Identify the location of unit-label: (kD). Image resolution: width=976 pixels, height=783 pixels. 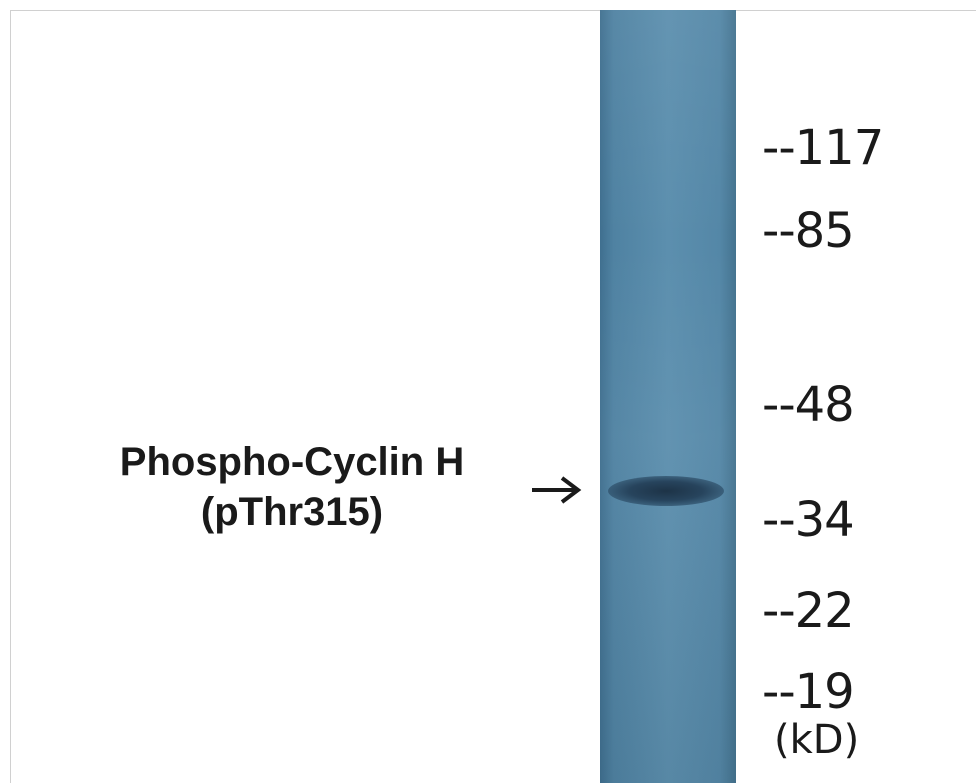
(817, 740).